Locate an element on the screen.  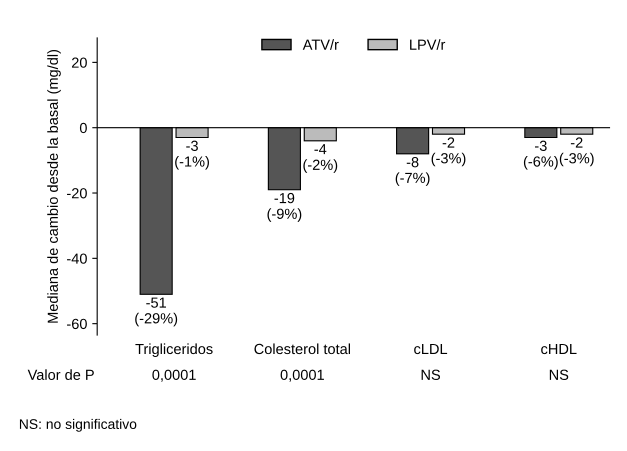
text: Valor de P is located at coordinates (61, 374).